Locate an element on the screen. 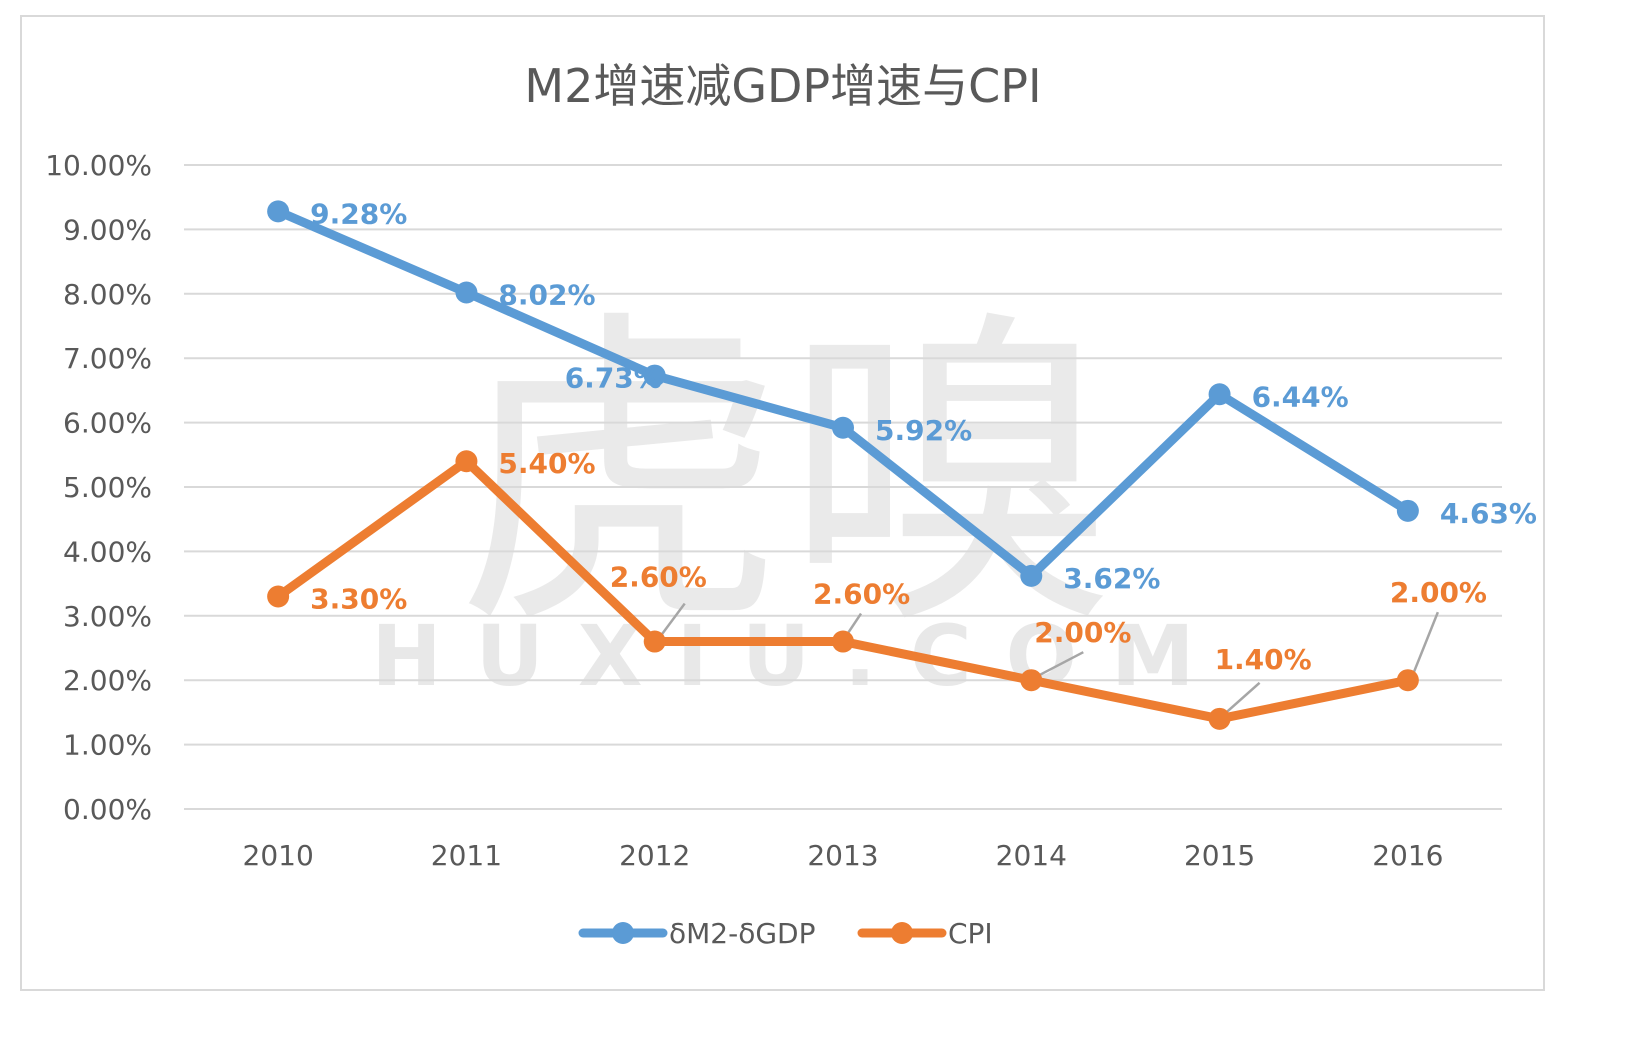 The height and width of the screenshot is (1056, 1639). data-label: 5.40% is located at coordinates (546, 463).